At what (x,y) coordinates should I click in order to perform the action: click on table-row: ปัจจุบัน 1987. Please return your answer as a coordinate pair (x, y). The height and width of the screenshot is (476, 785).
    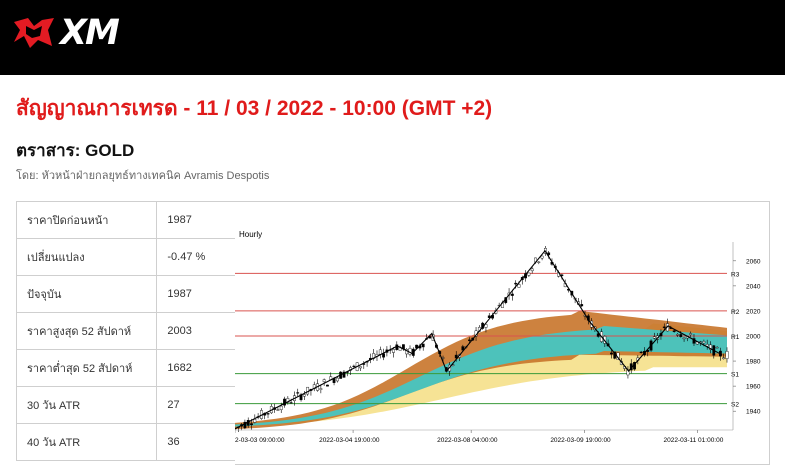
    Looking at the image, I should click on (125, 294).